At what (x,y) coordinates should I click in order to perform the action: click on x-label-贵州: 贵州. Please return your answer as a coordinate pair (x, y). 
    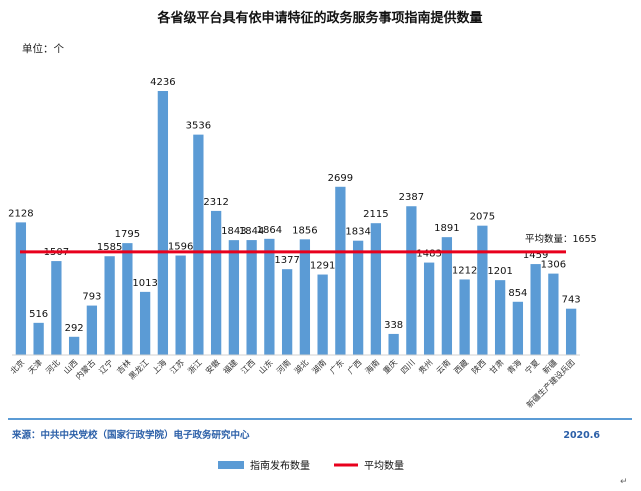
    Looking at the image, I should click on (425, 366).